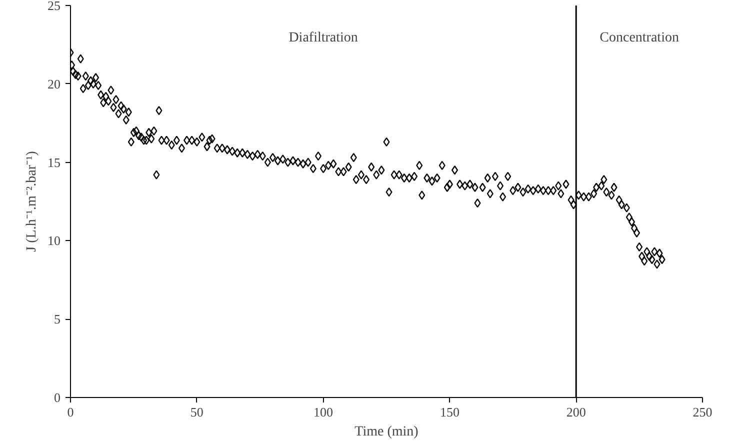 This screenshot has height=442, width=742. What do you see at coordinates (57, 319) in the screenshot?
I see `y-tick-label: 5` at bounding box center [57, 319].